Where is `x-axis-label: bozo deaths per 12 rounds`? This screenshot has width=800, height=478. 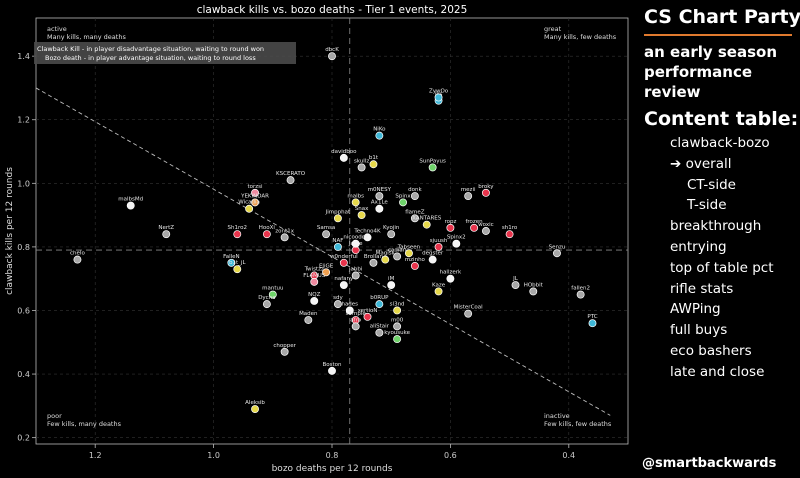
x-axis-label: bozo deaths per 12 rounds is located at coordinates (332, 469).